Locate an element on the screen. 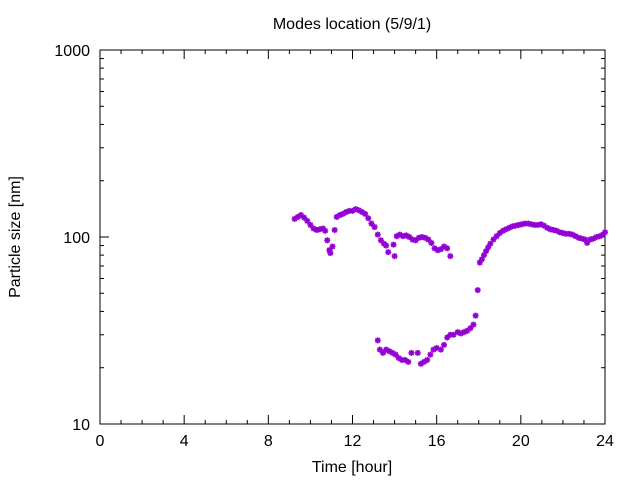  x-tick-label: 20 is located at coordinates (521, 441).